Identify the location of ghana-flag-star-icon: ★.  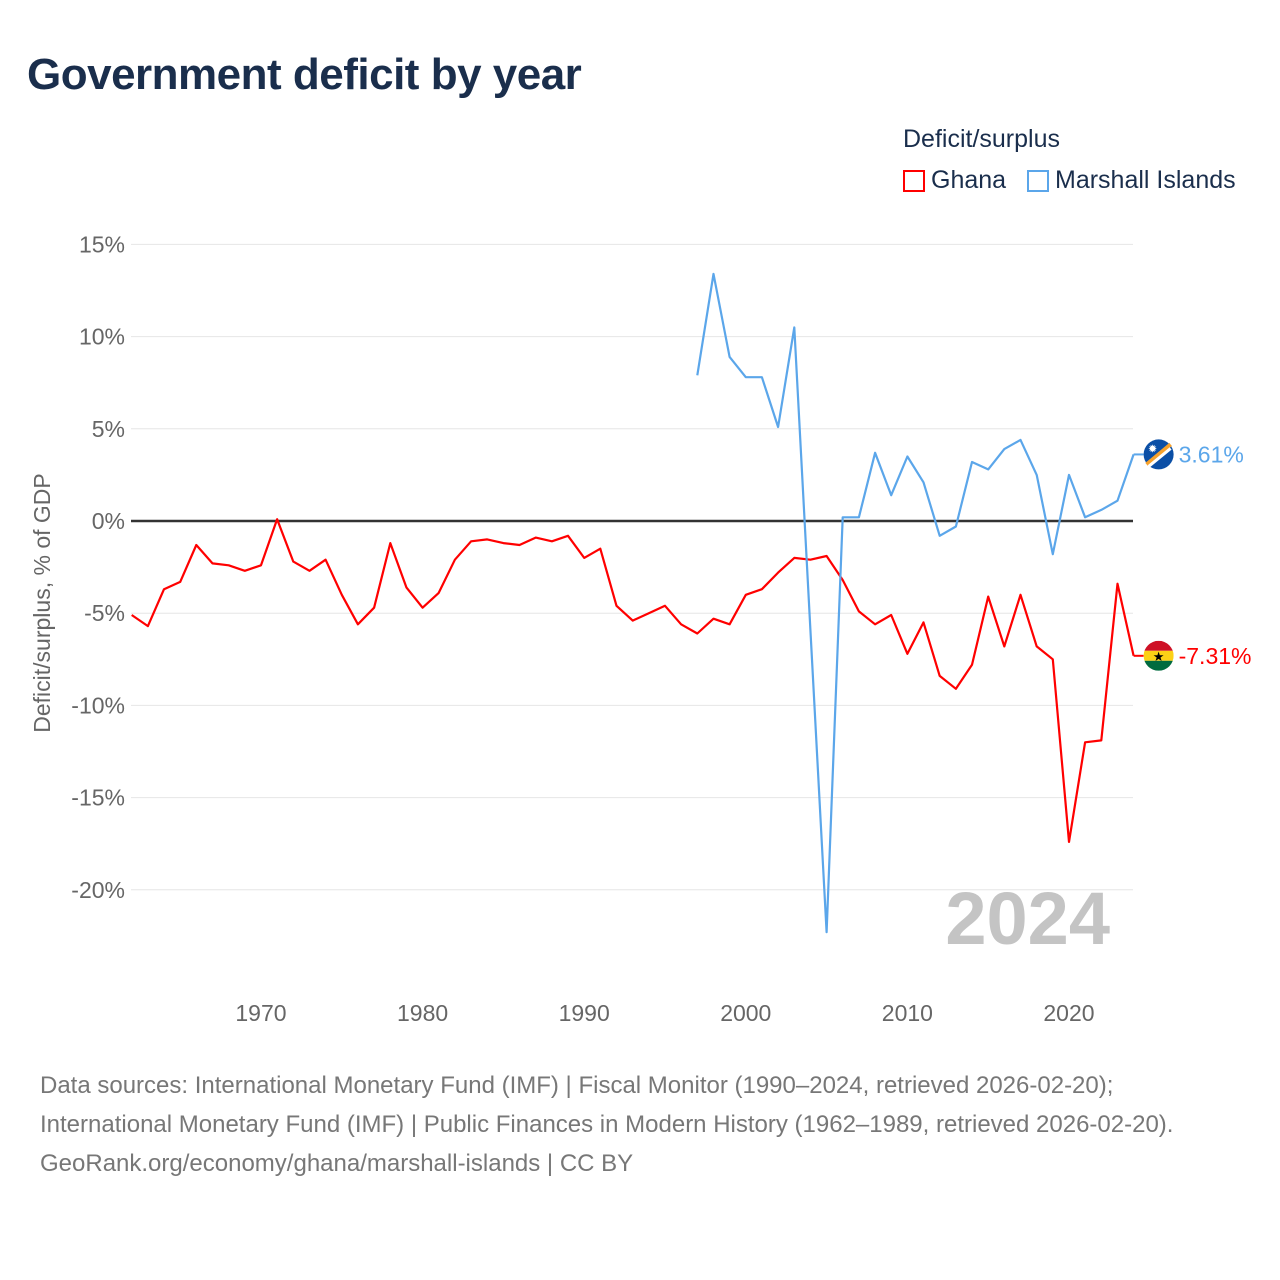
(1159, 656).